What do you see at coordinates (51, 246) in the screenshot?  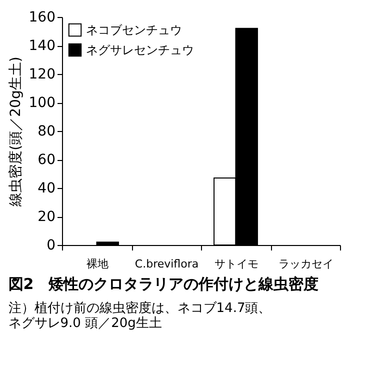 I see `y-tick-label: 0` at bounding box center [51, 246].